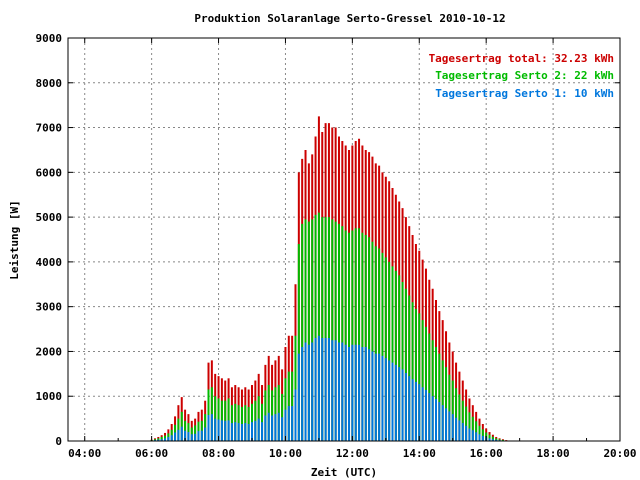  Describe the element at coordinates (14, 239) in the screenshot. I see `y-axis-label: Leistung [W]` at that location.